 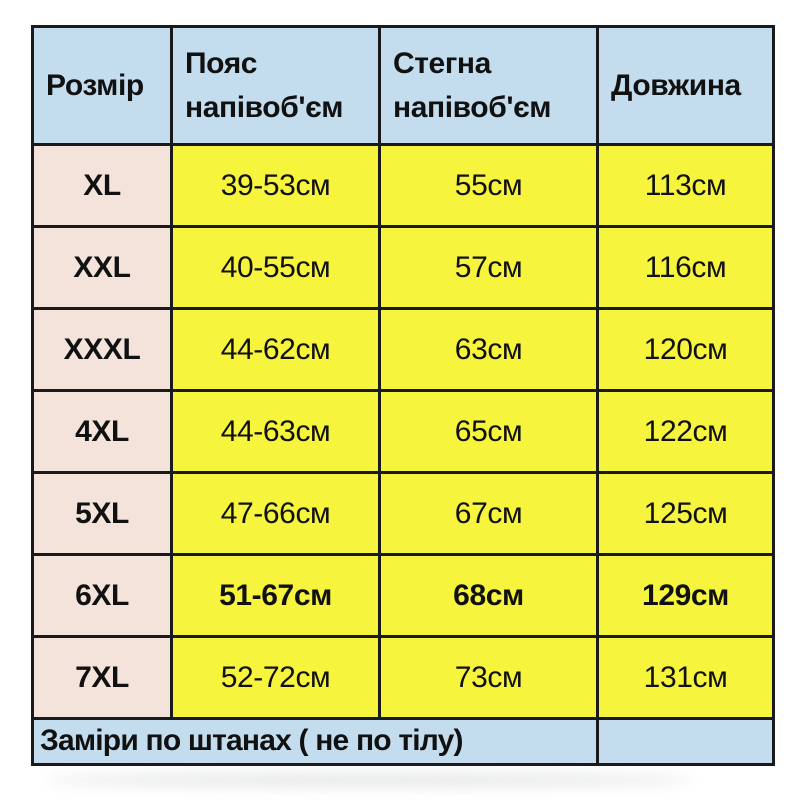 What do you see at coordinates (488, 349) in the screenshot?
I see `hips-cell: 63см` at bounding box center [488, 349].